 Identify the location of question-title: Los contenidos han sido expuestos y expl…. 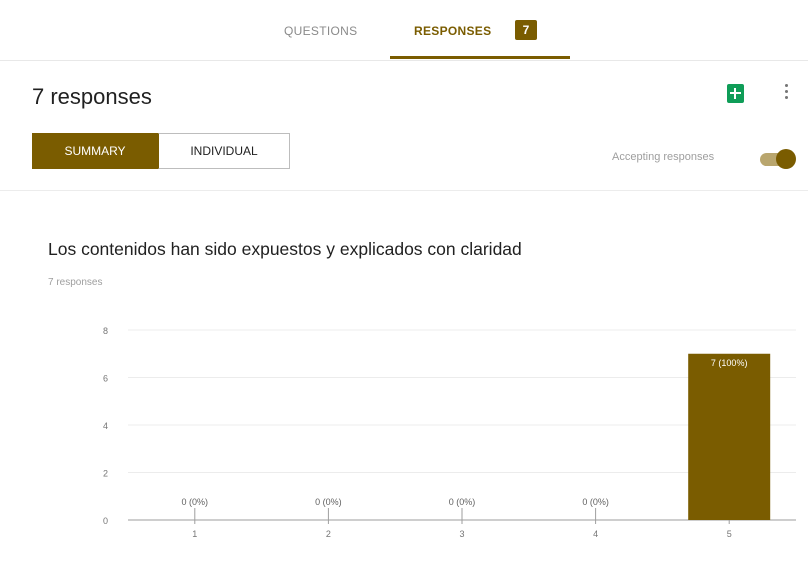
(285, 249).